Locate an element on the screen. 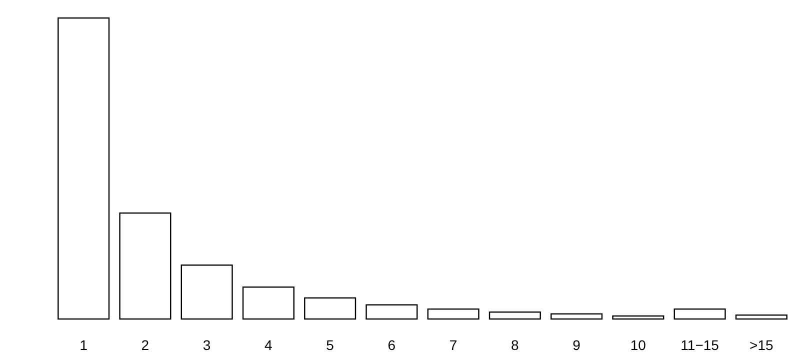  x-tick-label: 6 is located at coordinates (392, 344).